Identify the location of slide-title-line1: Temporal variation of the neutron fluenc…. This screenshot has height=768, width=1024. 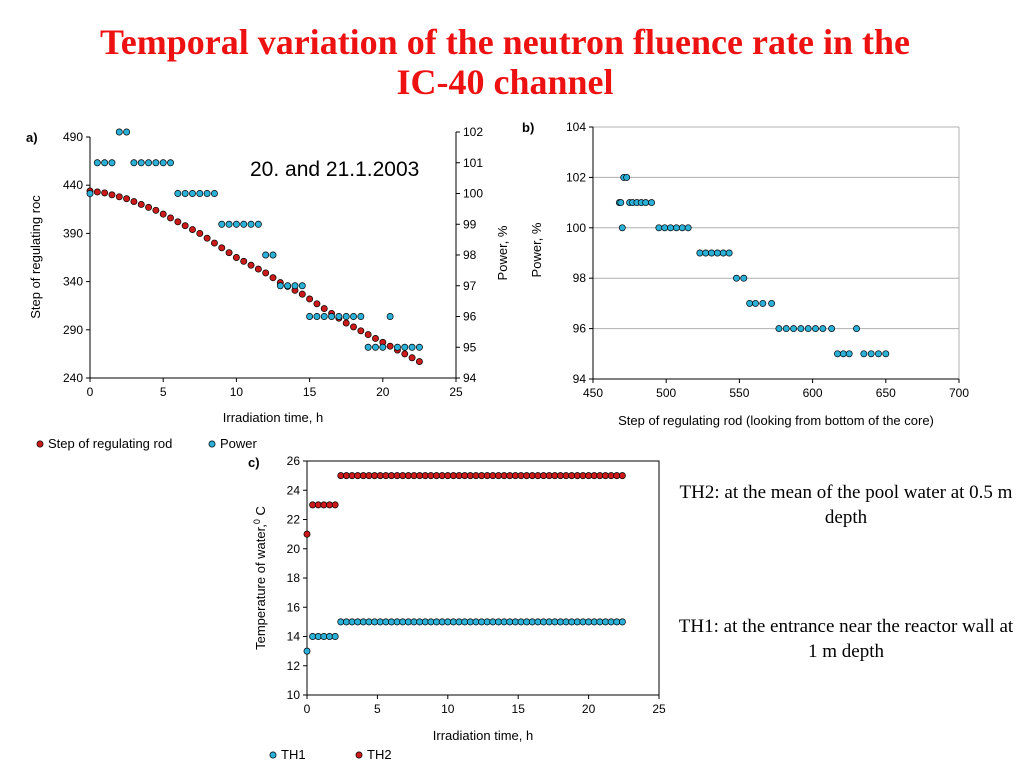
(505, 42).